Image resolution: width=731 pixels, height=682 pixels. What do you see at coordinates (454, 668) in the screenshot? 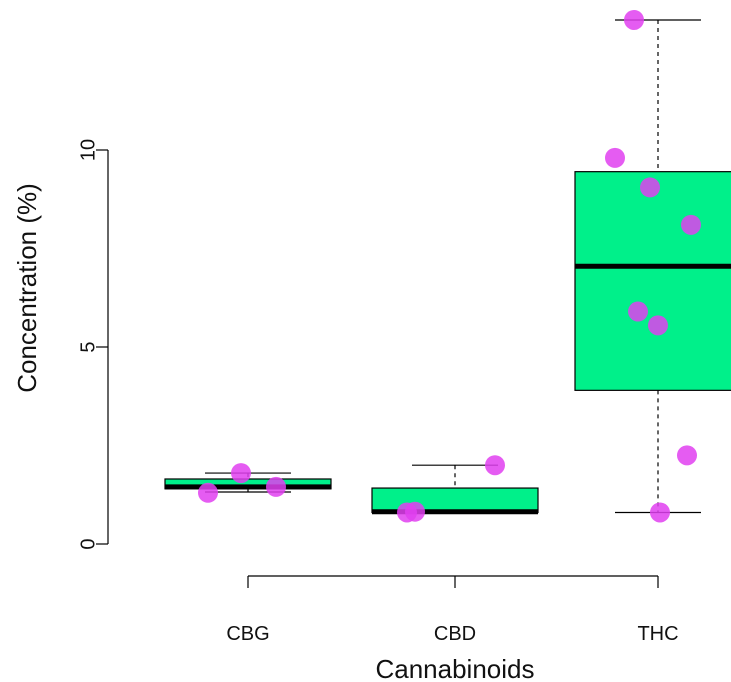
I see `x-axis-title: Cannabinoids` at bounding box center [454, 668].